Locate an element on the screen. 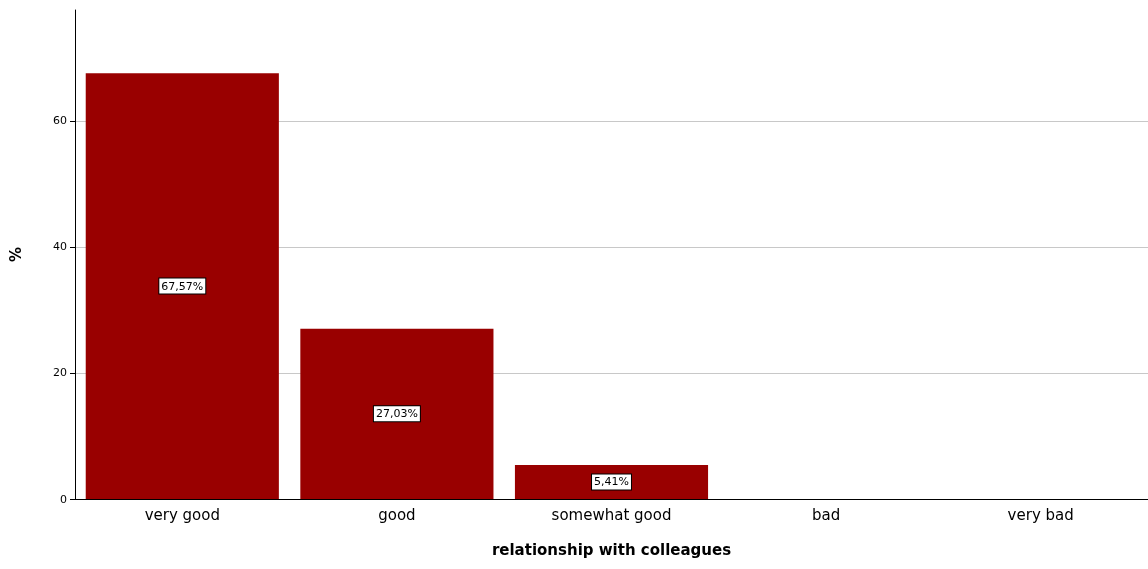 The image size is (1148, 569). data-label: 27,03% is located at coordinates (396, 414).